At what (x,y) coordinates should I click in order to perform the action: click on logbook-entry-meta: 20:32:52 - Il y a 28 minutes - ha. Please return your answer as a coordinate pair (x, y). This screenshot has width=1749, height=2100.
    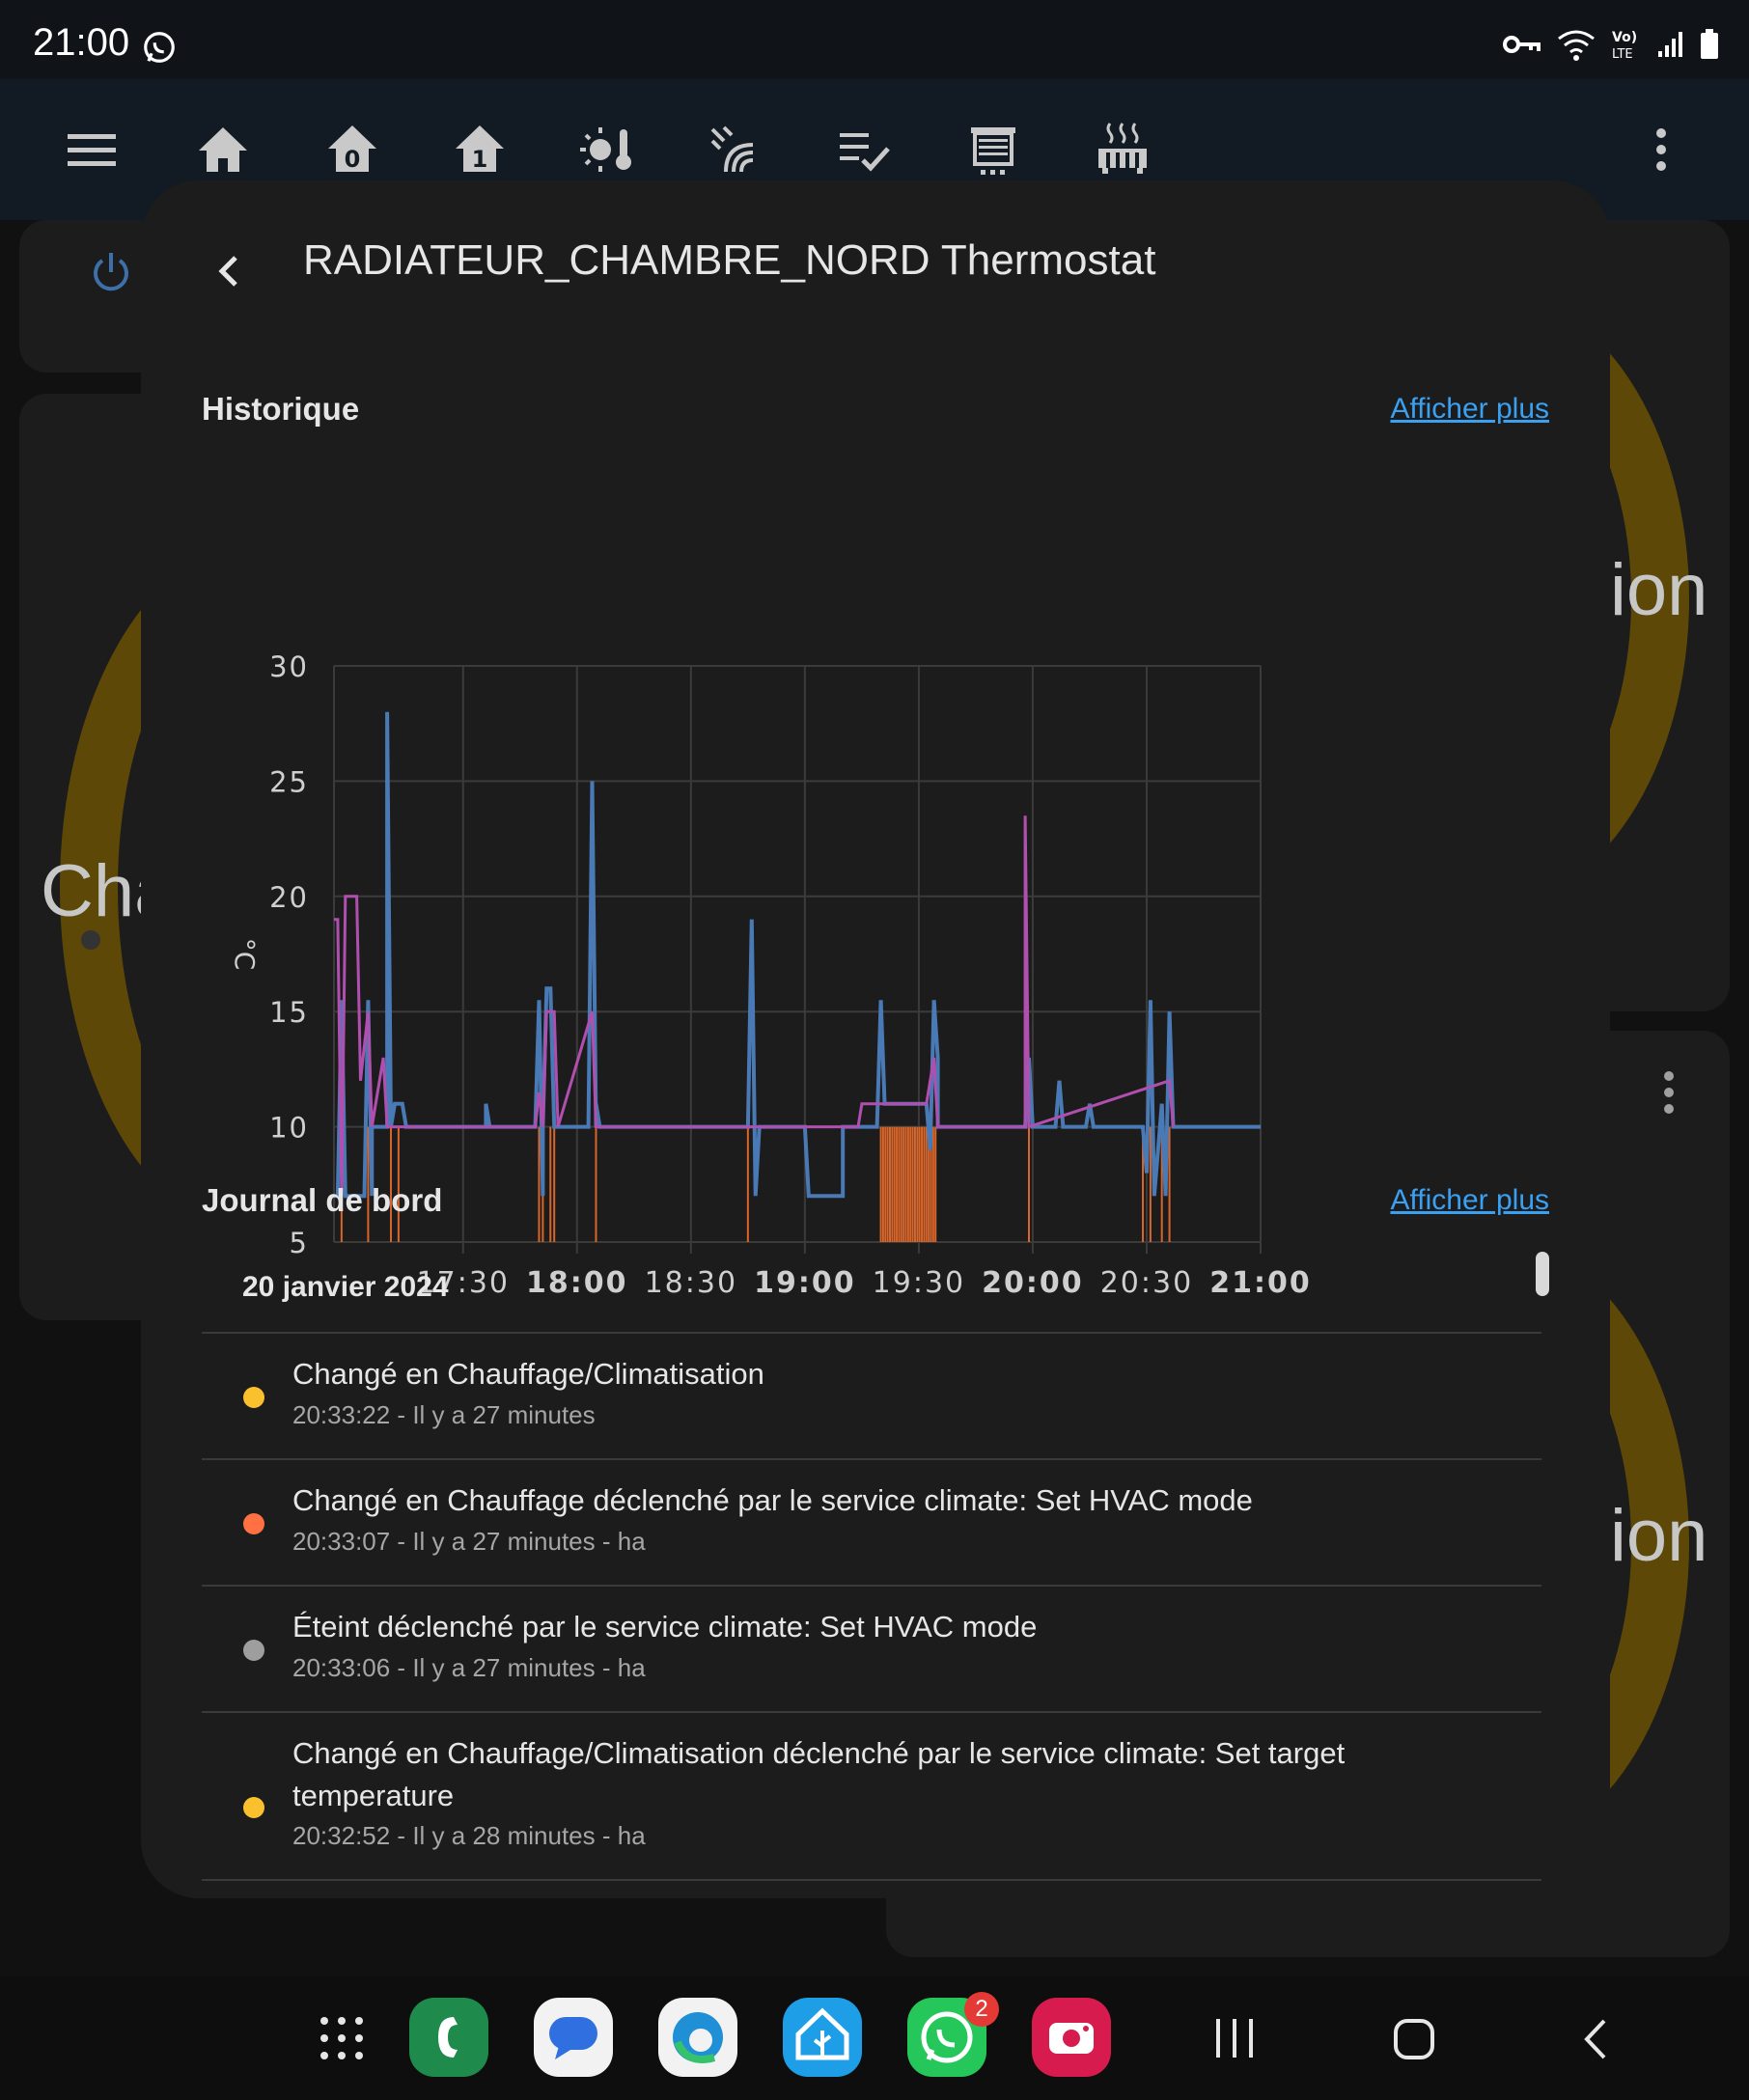
    Looking at the image, I should click on (469, 1835).